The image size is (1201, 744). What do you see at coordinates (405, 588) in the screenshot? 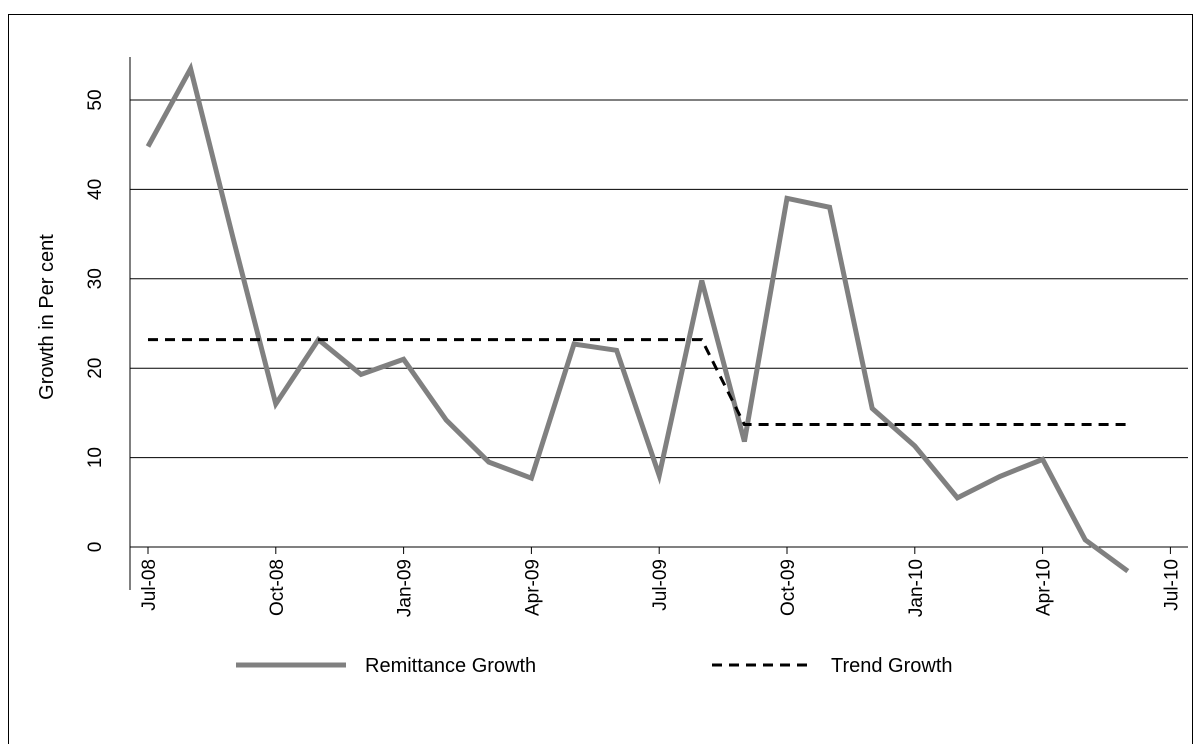
I see `x-tick-label: Jan-09` at bounding box center [405, 588].